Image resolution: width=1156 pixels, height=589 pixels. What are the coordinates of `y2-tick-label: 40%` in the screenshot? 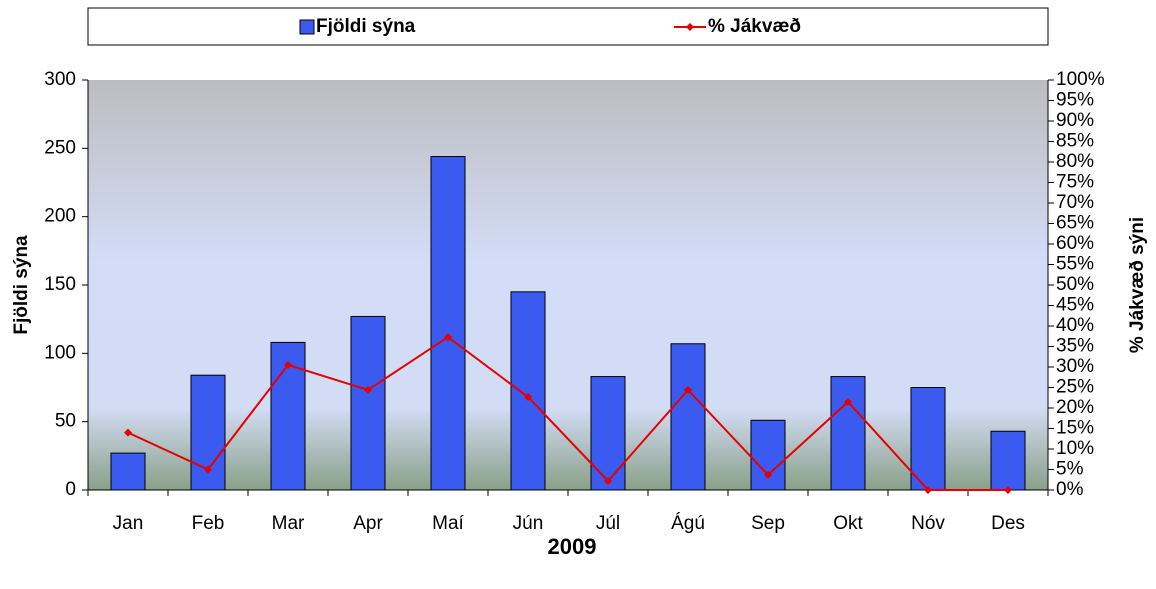 It's located at (1075, 325).